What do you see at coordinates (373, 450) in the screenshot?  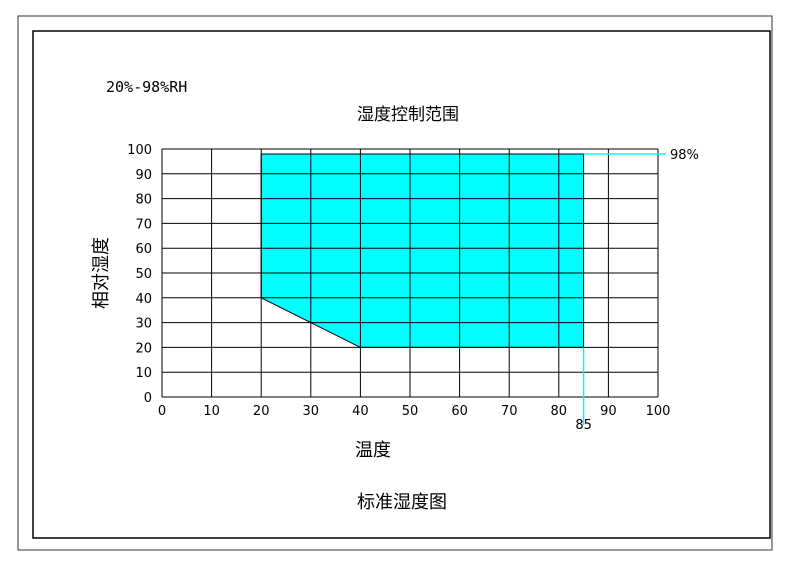 I see `x-axis-label: 温度` at bounding box center [373, 450].